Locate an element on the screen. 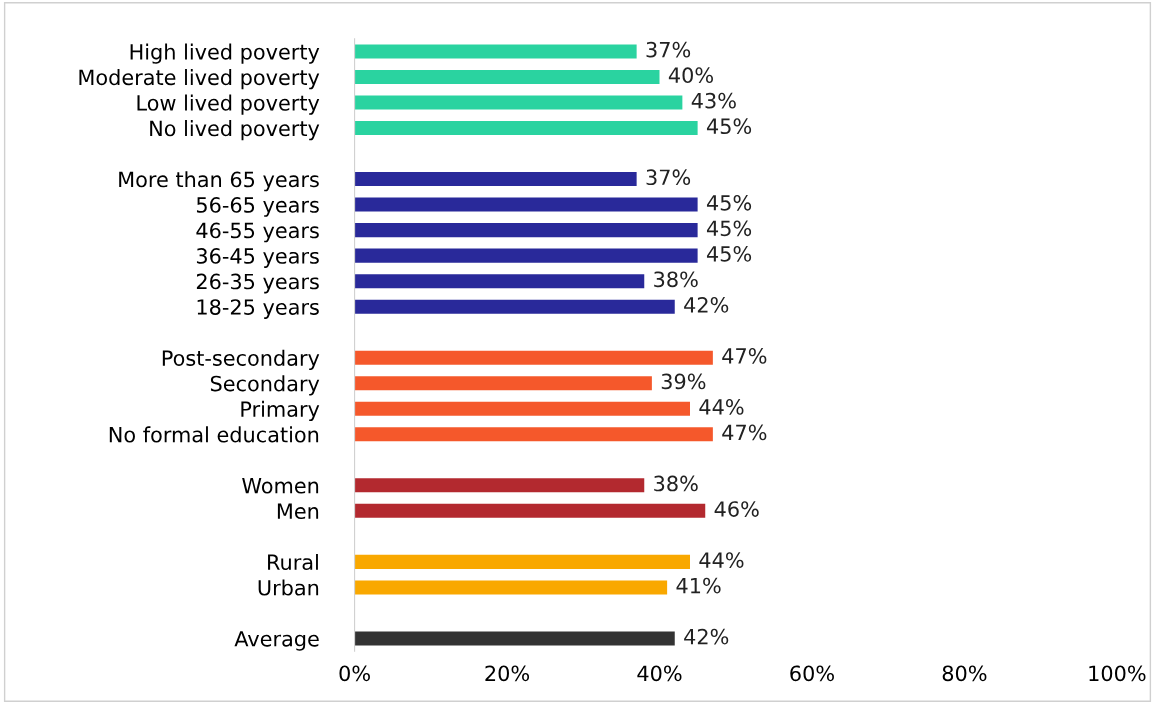 Image resolution: width=1155 pixels, height=704 pixels. data-label: 41% is located at coordinates (698, 585).